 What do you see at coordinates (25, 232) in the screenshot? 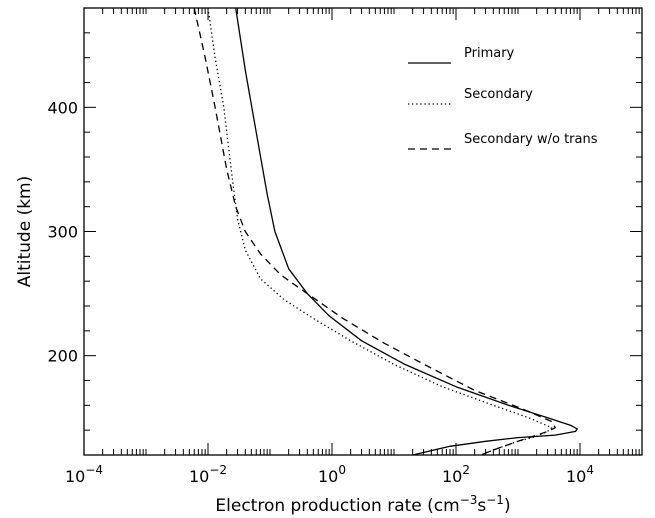
I see `y-axis-label: Altitude (km)` at bounding box center [25, 232].